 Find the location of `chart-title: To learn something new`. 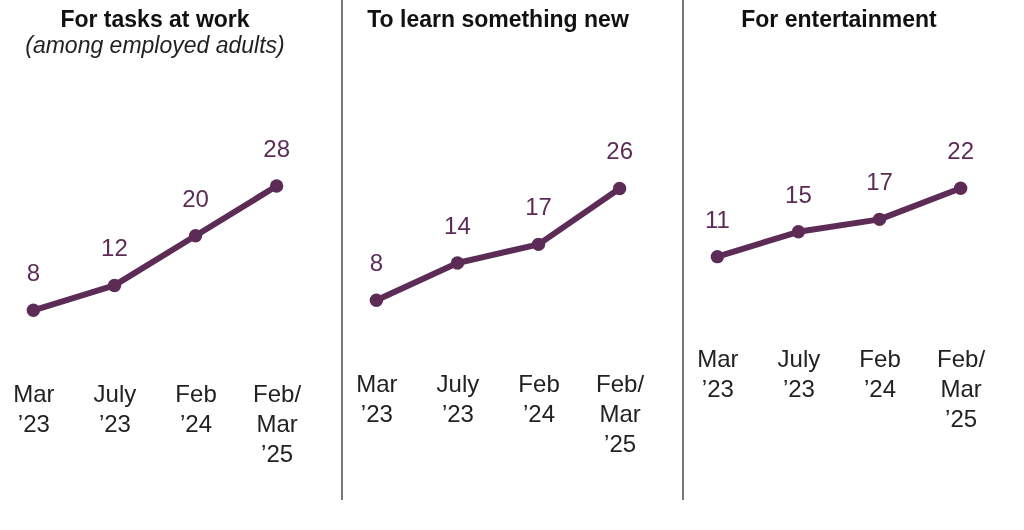

chart-title: To learn something new is located at coordinates (498, 19).